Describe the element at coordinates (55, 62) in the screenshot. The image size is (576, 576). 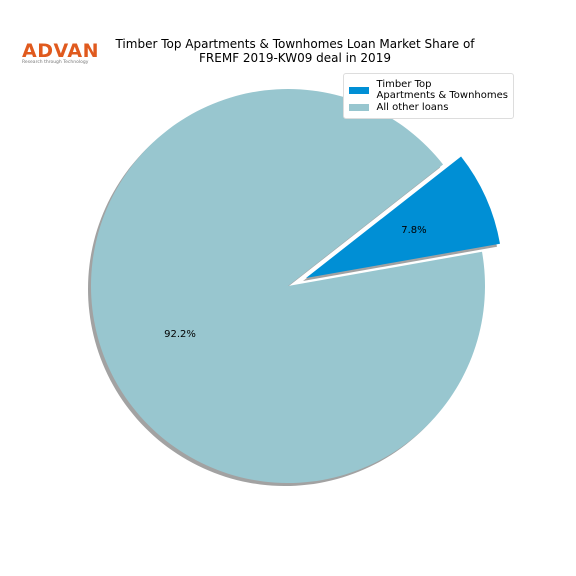
I see `logo-tagline: Research through Technology` at that location.